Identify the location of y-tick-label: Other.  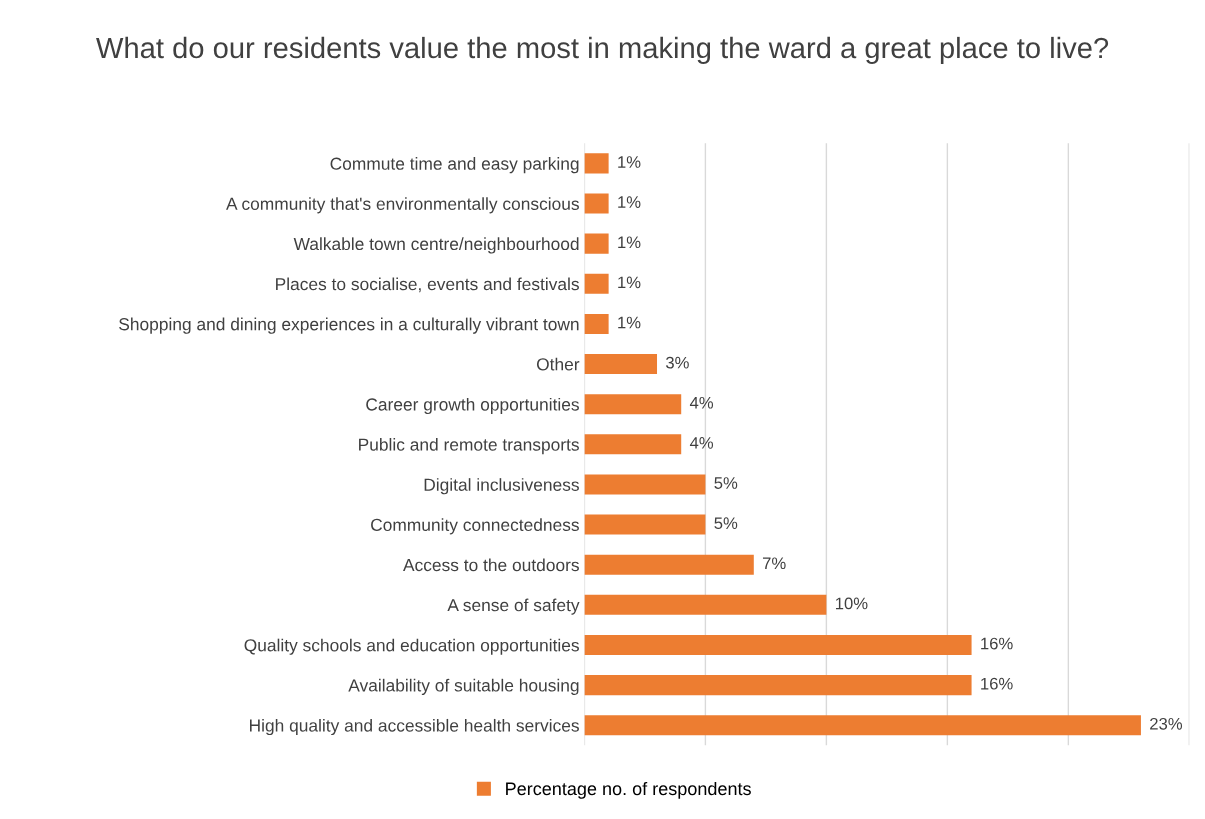
(558, 364).